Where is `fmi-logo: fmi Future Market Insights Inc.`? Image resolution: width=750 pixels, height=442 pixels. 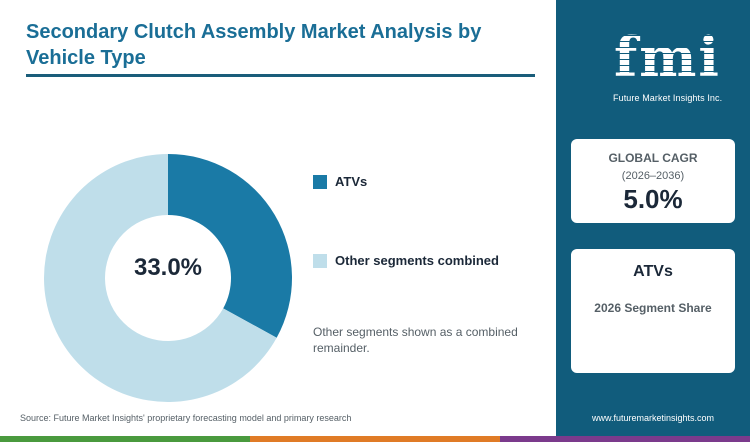 fmi-logo: fmi Future Market Insights Inc. is located at coordinates (664, 57).